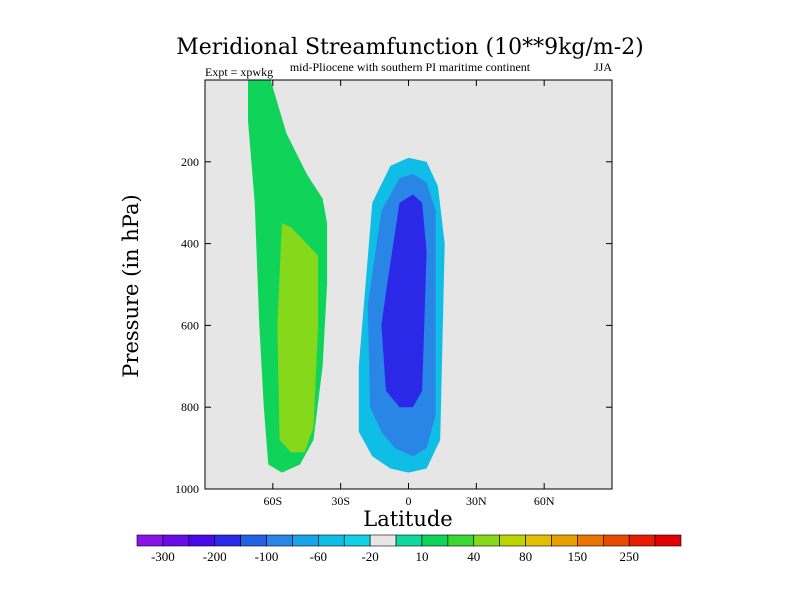 Image resolution: width=800 pixels, height=600 pixels. What do you see at coordinates (410, 47) in the screenshot?
I see `chart-title: Meridional Streamfunction (10**9kg/m-2)` at bounding box center [410, 47].